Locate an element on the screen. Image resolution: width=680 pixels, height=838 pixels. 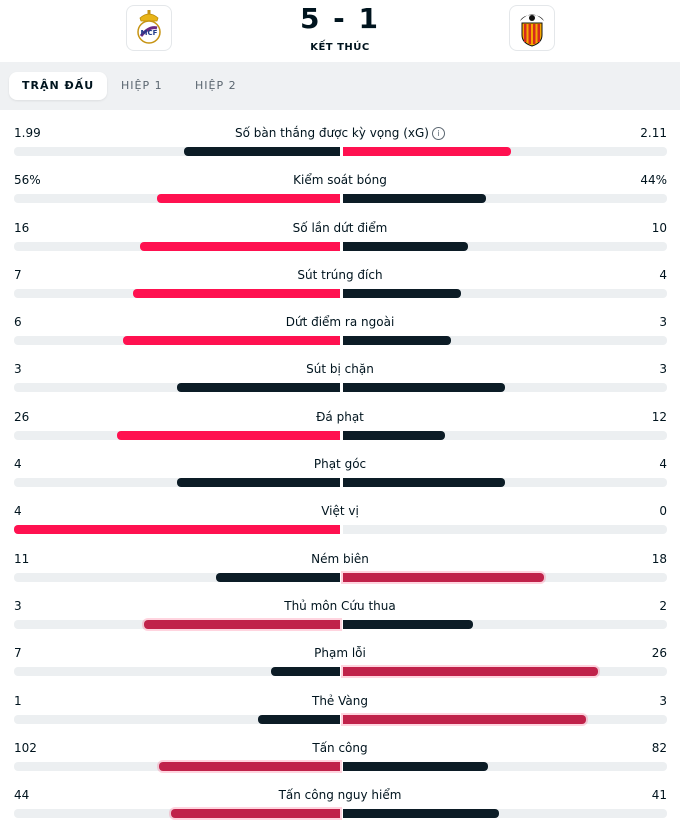
stat-row: 3 Thủ môn Cứu thua 2 is located at coordinates (340, 606).